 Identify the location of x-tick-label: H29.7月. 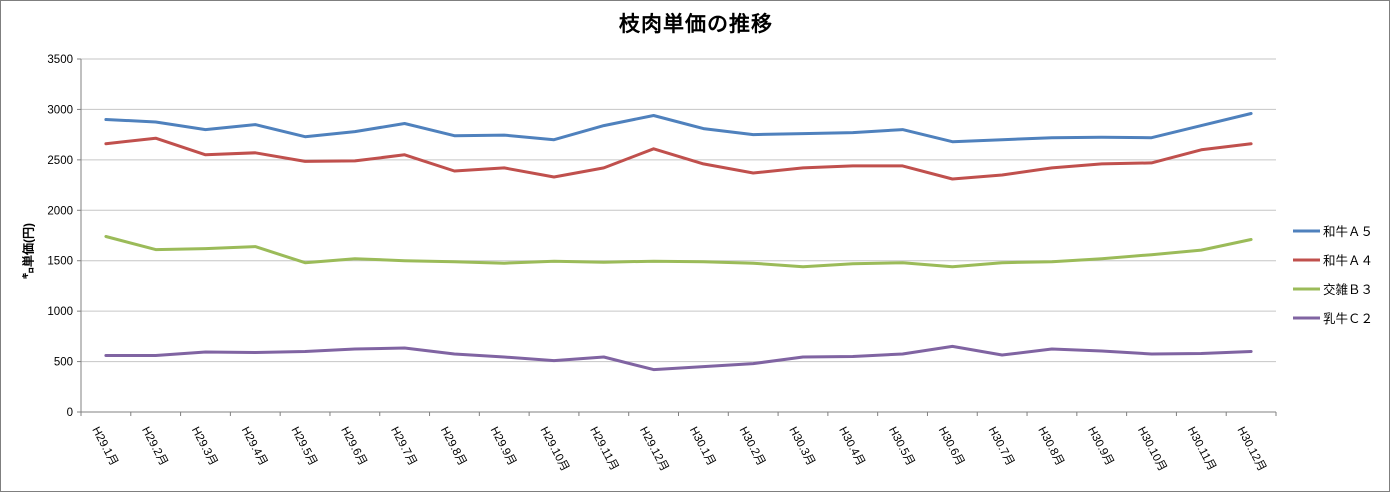
(403, 446).